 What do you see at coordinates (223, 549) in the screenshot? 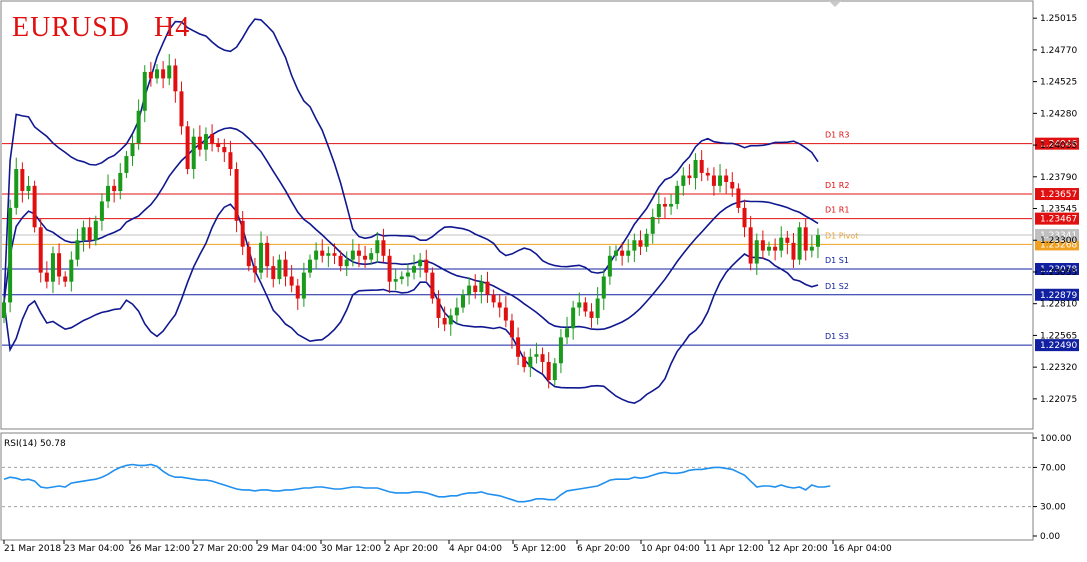
I see `time-tick-label: 27 Mar 20:00` at bounding box center [223, 549].